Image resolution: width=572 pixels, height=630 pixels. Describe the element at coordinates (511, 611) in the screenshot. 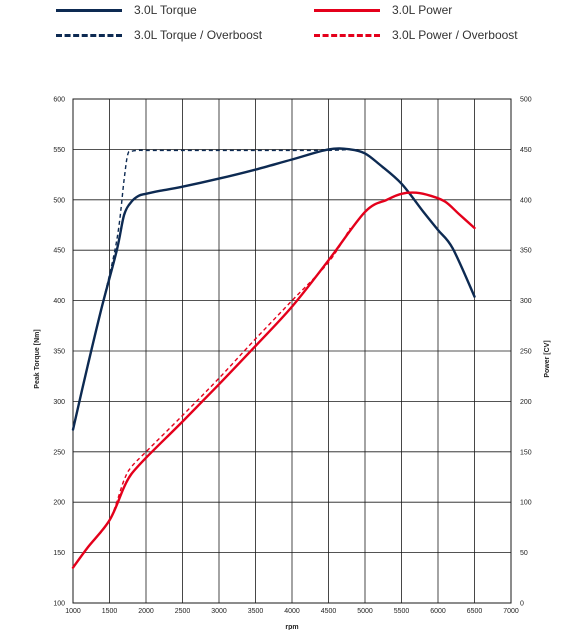

I see `x-tick-label: 7000` at that location.